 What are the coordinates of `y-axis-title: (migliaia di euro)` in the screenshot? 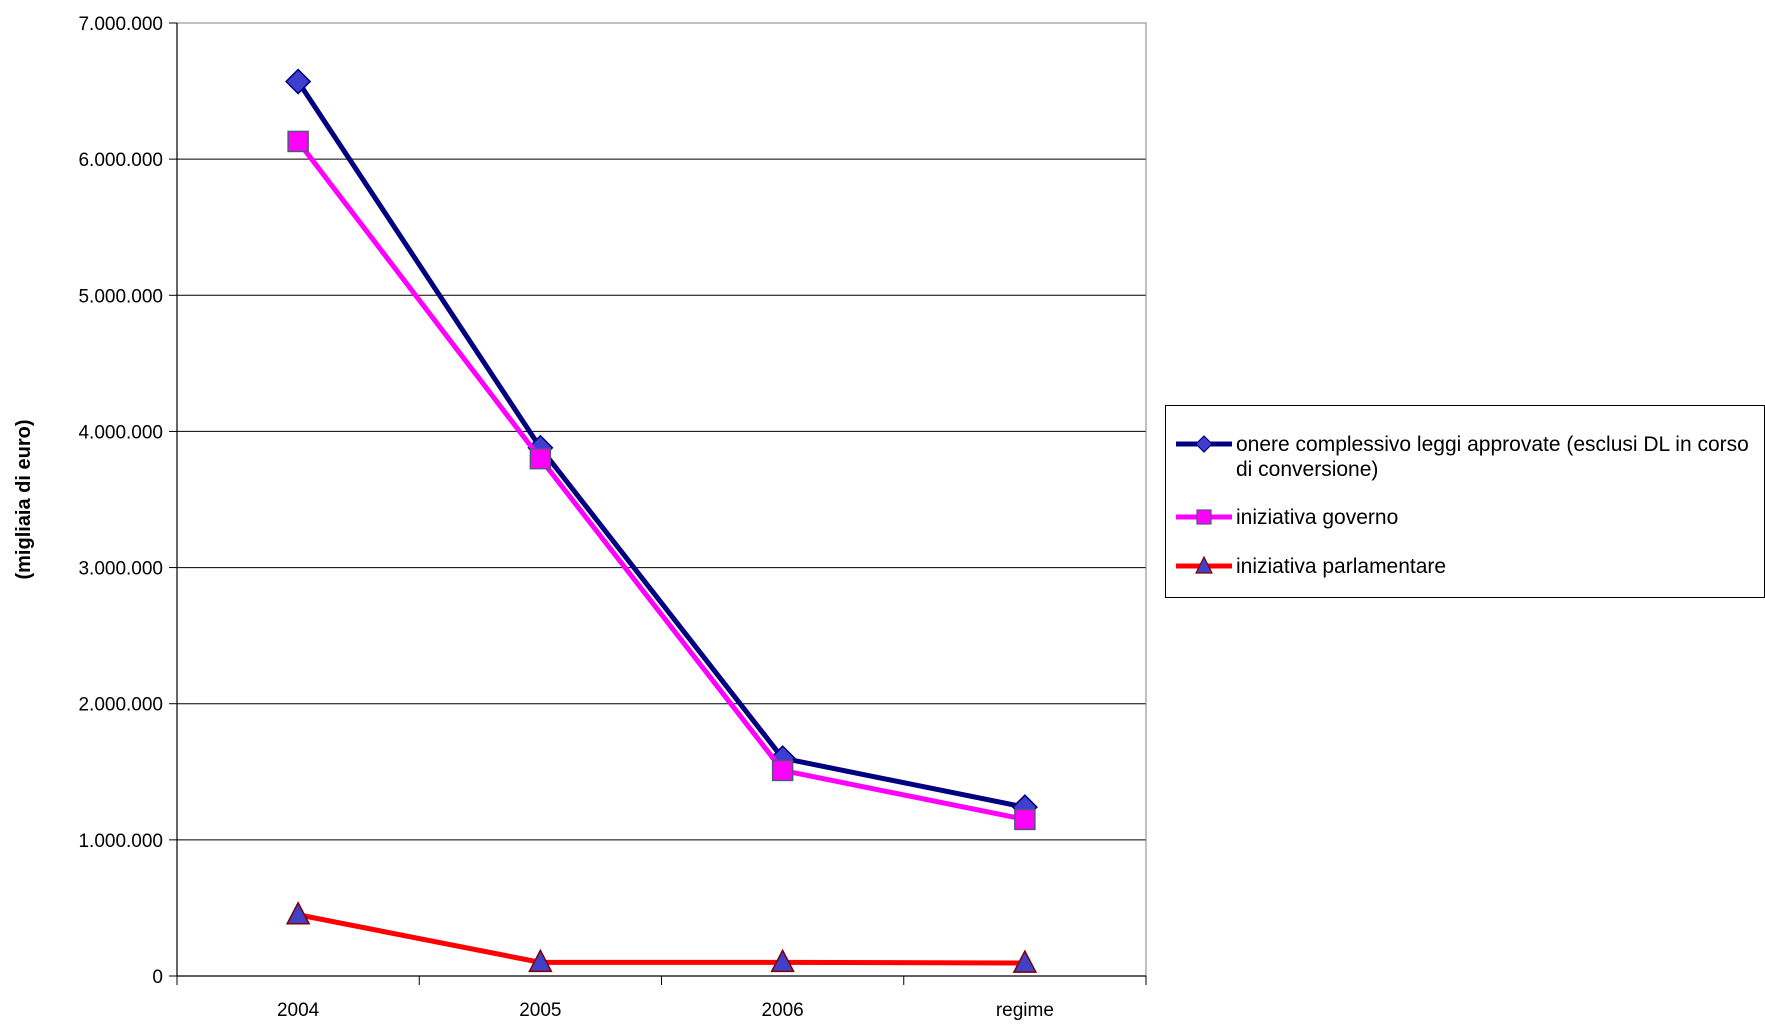 It's located at (24, 499).